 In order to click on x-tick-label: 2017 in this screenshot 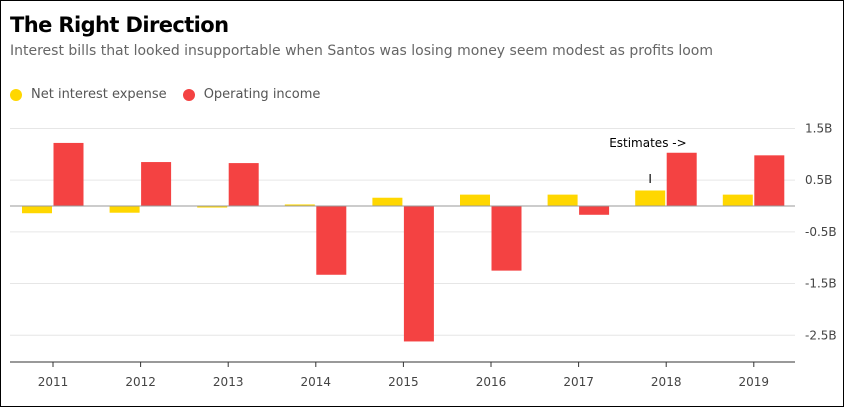, I will do `click(578, 382)`.